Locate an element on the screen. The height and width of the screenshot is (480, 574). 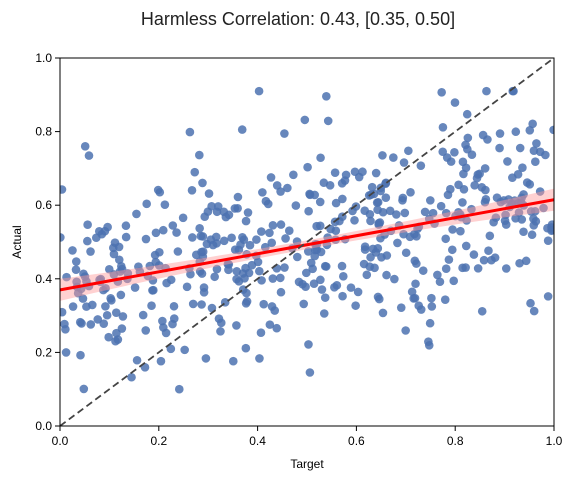
x-tick-label: 0.4 is located at coordinates (257, 441).